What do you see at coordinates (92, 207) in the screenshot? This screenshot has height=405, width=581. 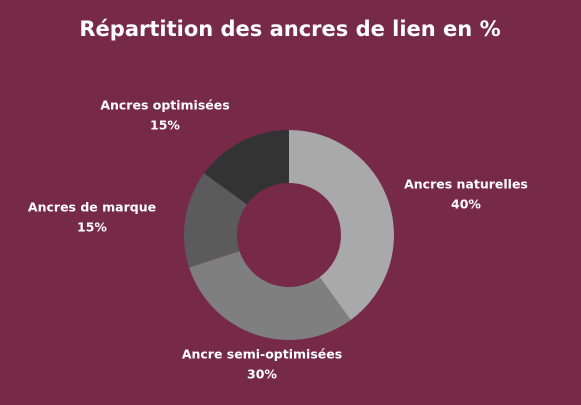 I see `slice-label: Ancres de marque` at bounding box center [92, 207].